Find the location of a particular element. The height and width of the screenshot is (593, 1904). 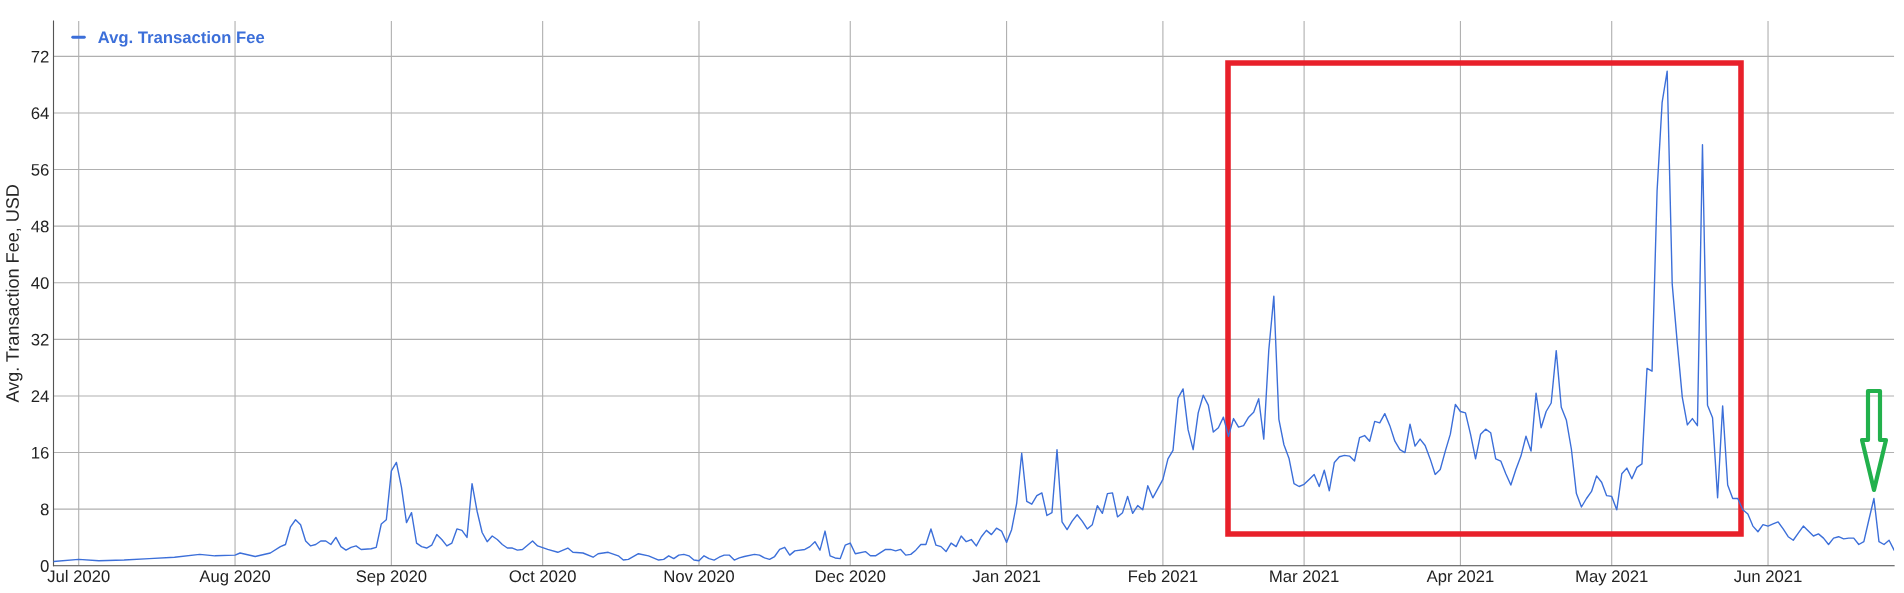

x-tick-label: Apr 2021 is located at coordinates (1460, 578).